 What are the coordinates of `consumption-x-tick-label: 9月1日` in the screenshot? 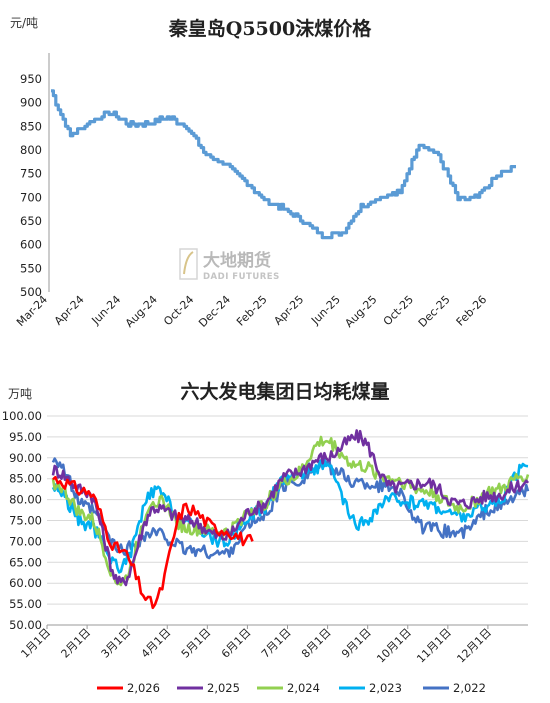 It's located at (356, 643).